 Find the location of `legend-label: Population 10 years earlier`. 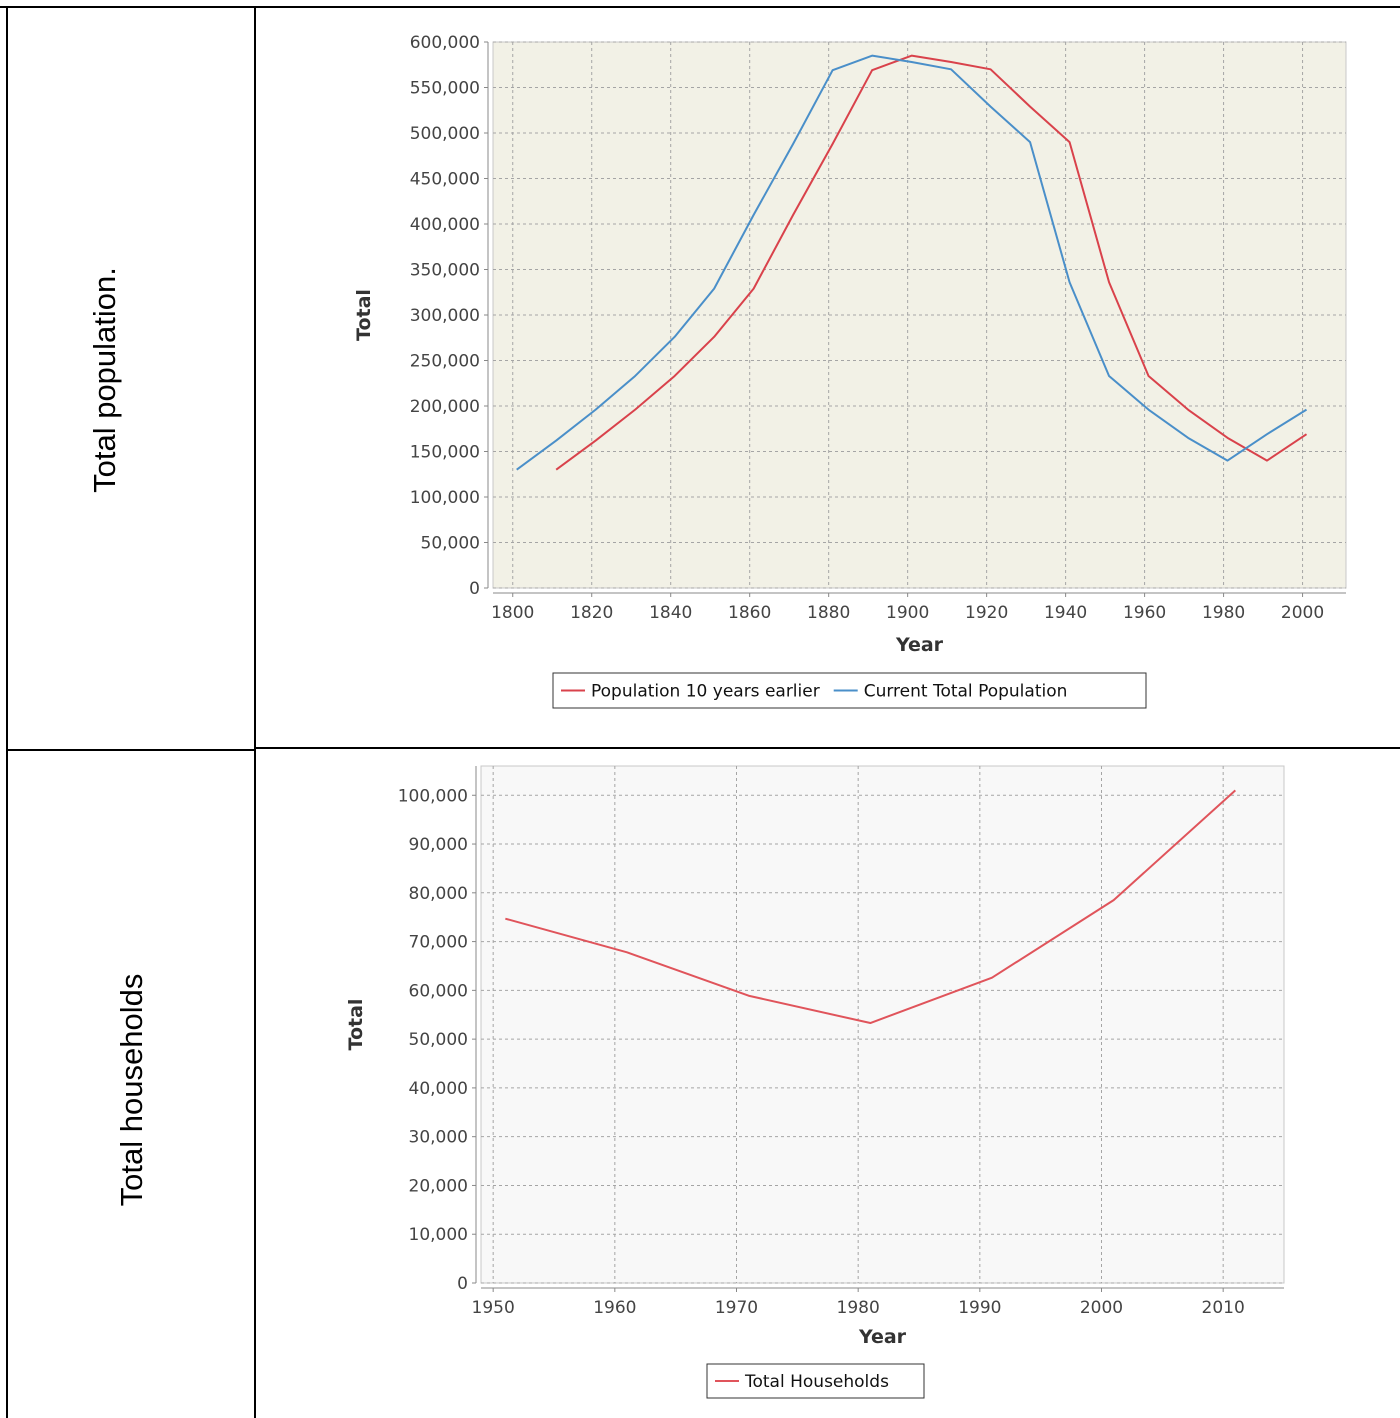

legend-label: Population 10 years earlier is located at coordinates (705, 692).